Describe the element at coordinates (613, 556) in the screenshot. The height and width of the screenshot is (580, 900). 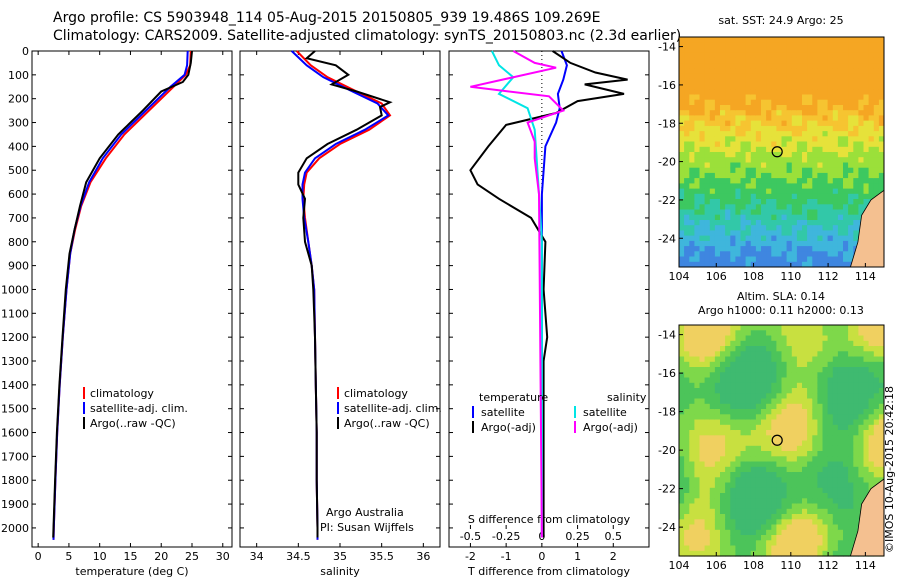
I see `x-tick-label: 2` at that location.